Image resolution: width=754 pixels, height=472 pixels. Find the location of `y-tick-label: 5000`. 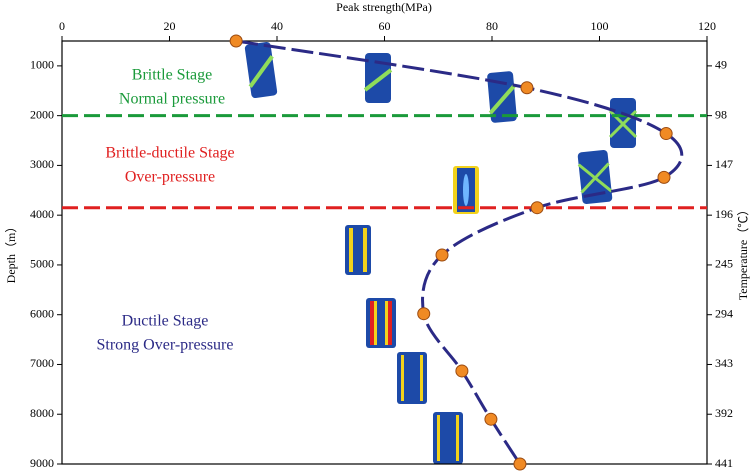

y-tick-label: 5000 is located at coordinates (42, 264).